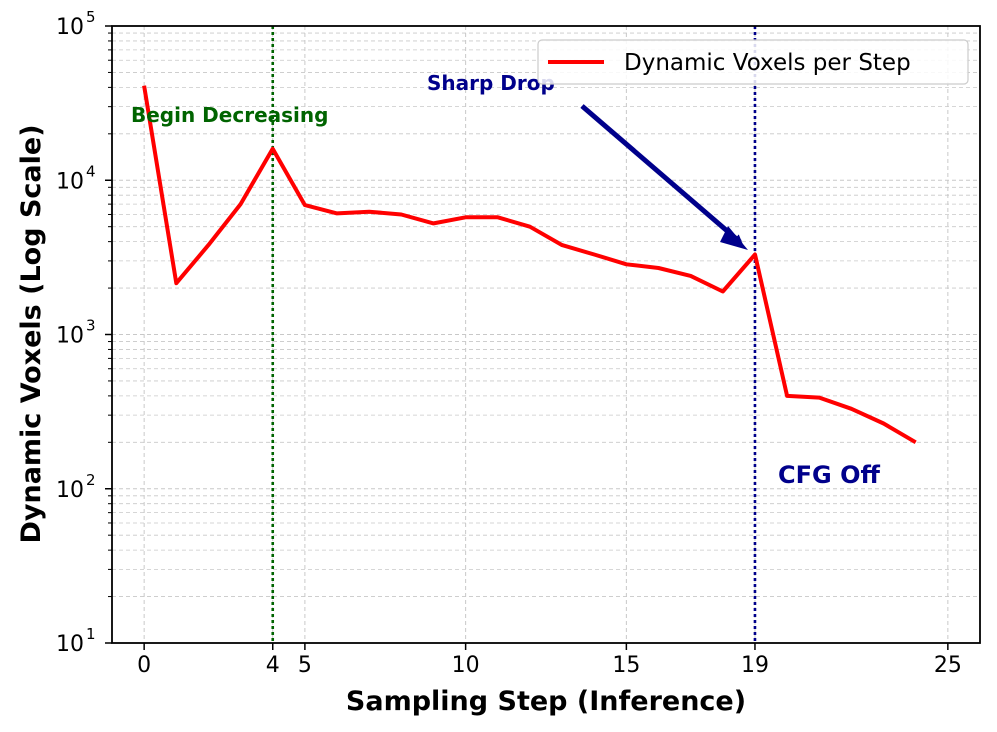  Describe the element at coordinates (491, 83) in the screenshot. I see `label-sharp-drop: Sharp Drop` at that location.